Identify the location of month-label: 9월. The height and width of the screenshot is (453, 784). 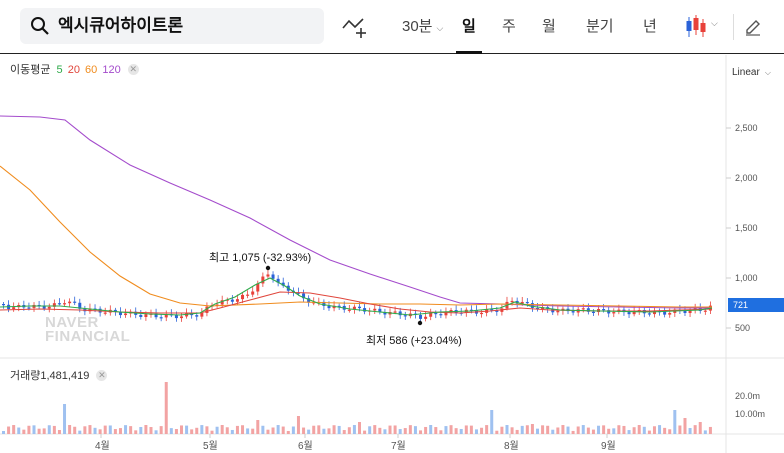
(608, 446).